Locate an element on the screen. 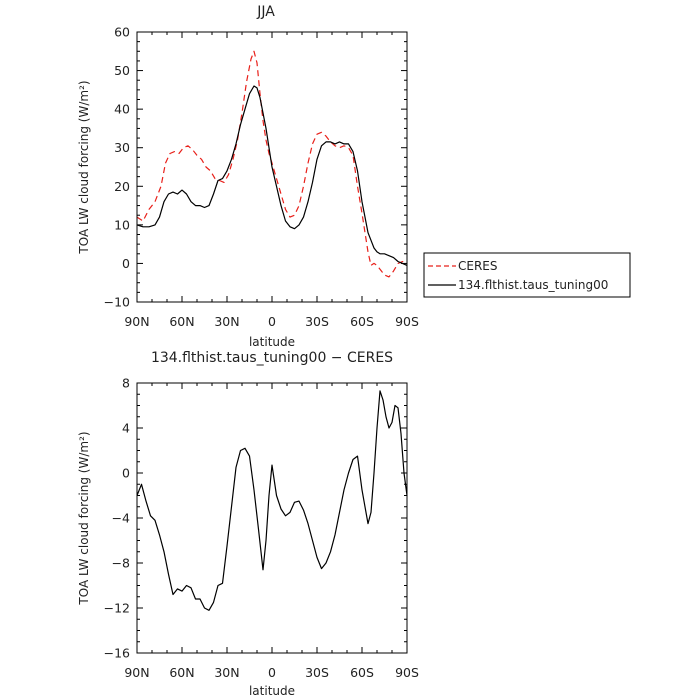  bottom-x-tick-label: 30N is located at coordinates (226, 672).